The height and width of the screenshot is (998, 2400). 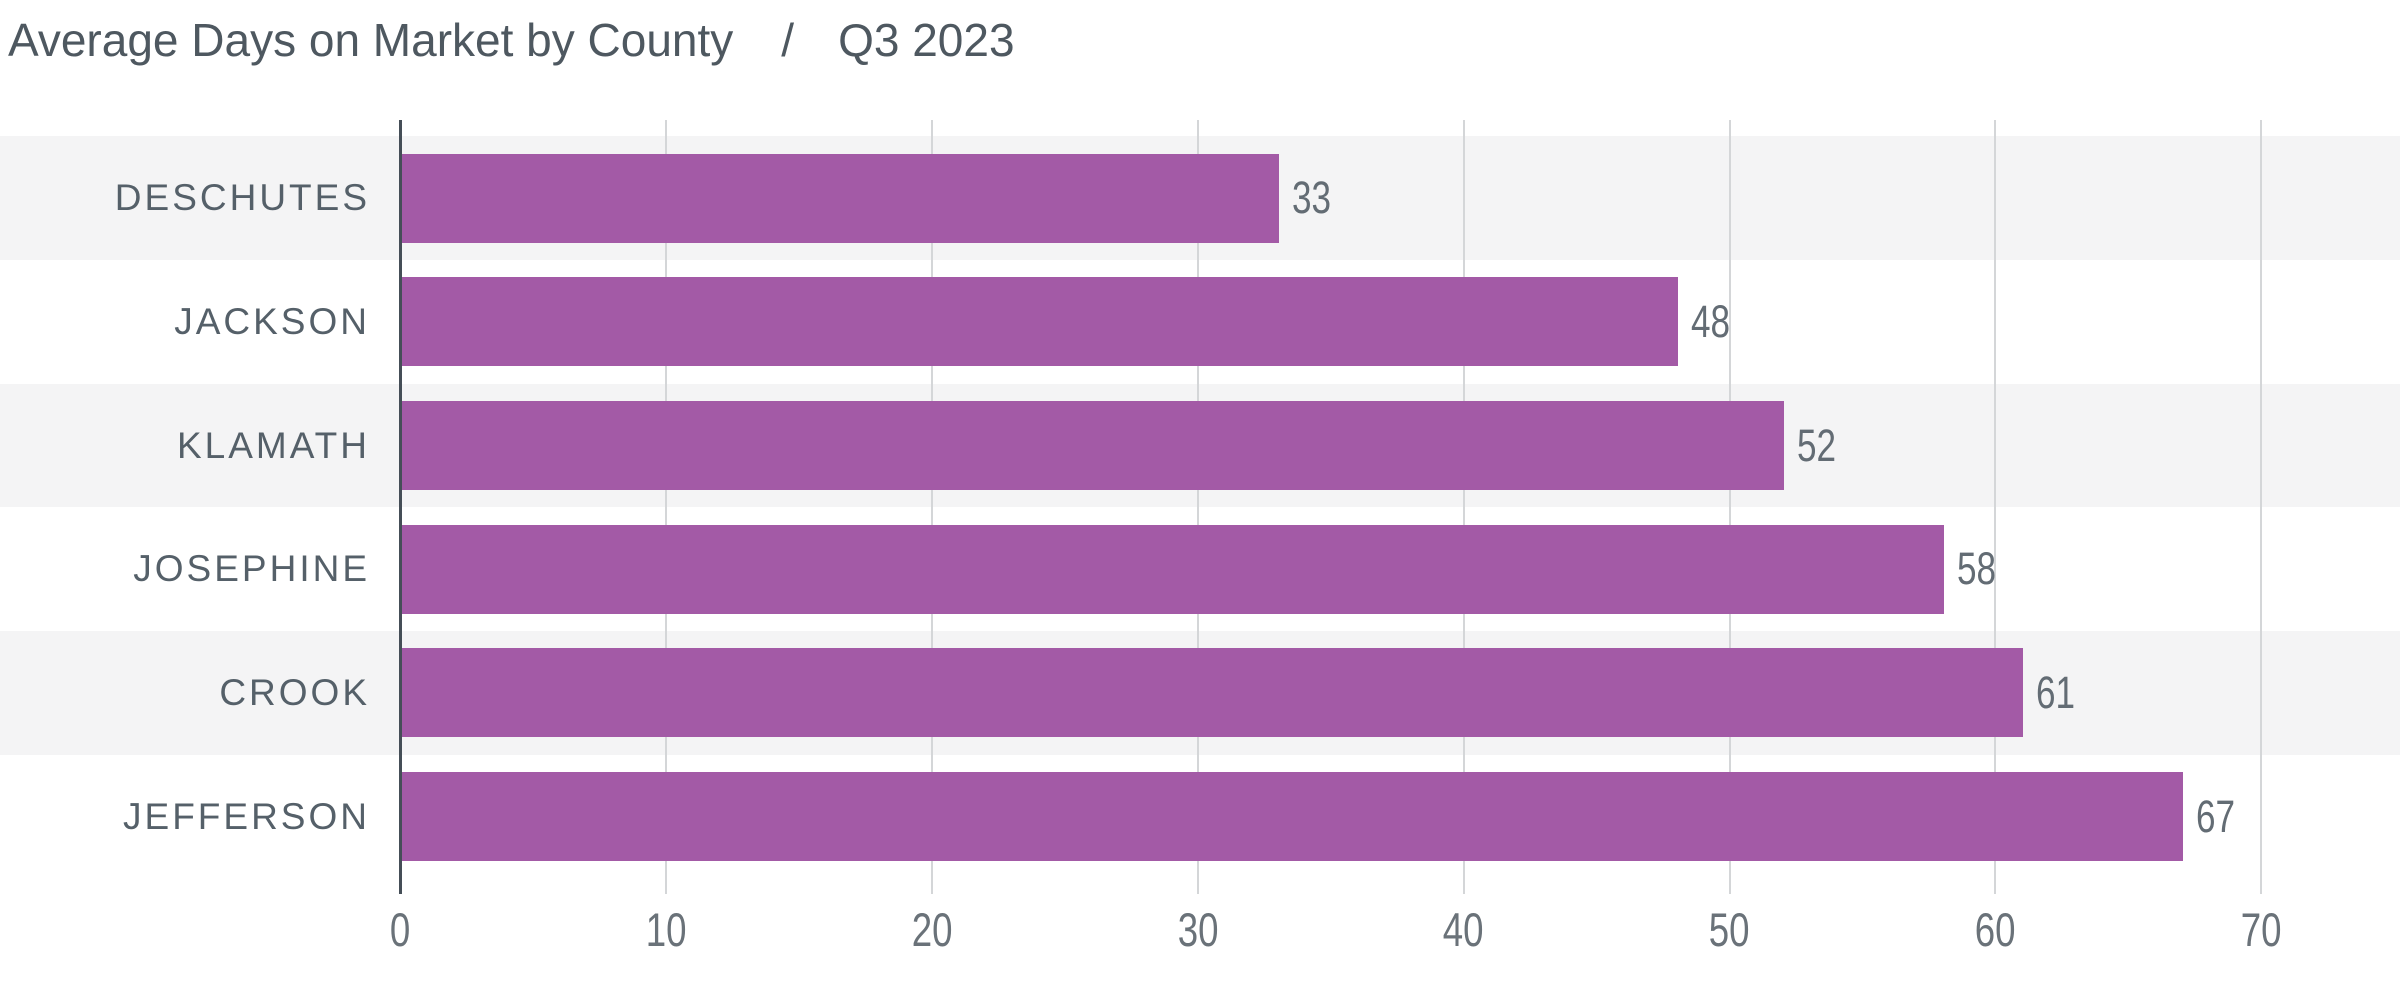 I want to click on bar-value-label: 67, so click(x=2221, y=817).